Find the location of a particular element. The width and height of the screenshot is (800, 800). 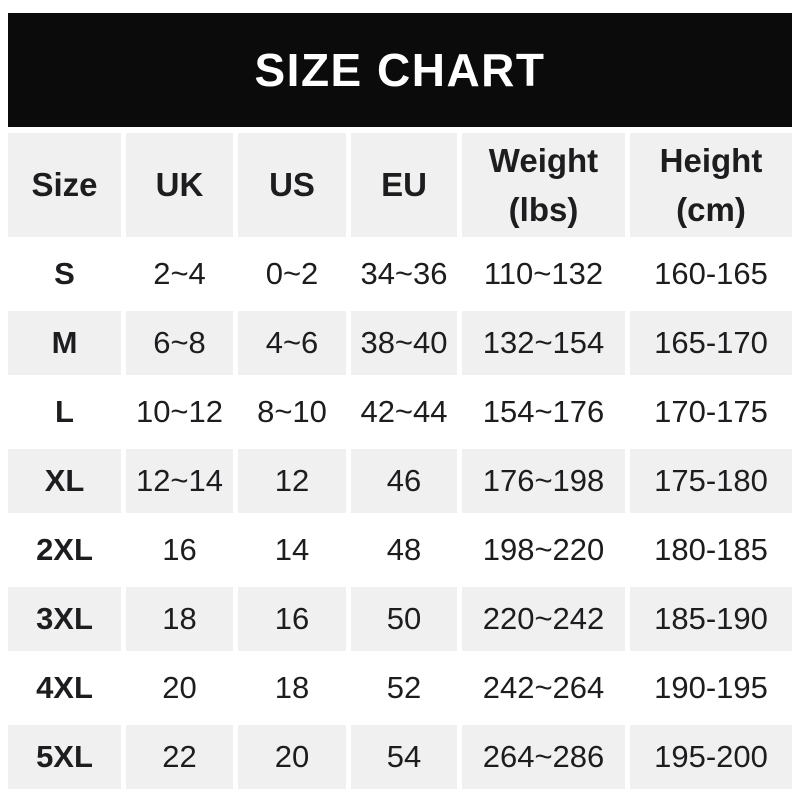

value-cell: 8~10 is located at coordinates (292, 412).